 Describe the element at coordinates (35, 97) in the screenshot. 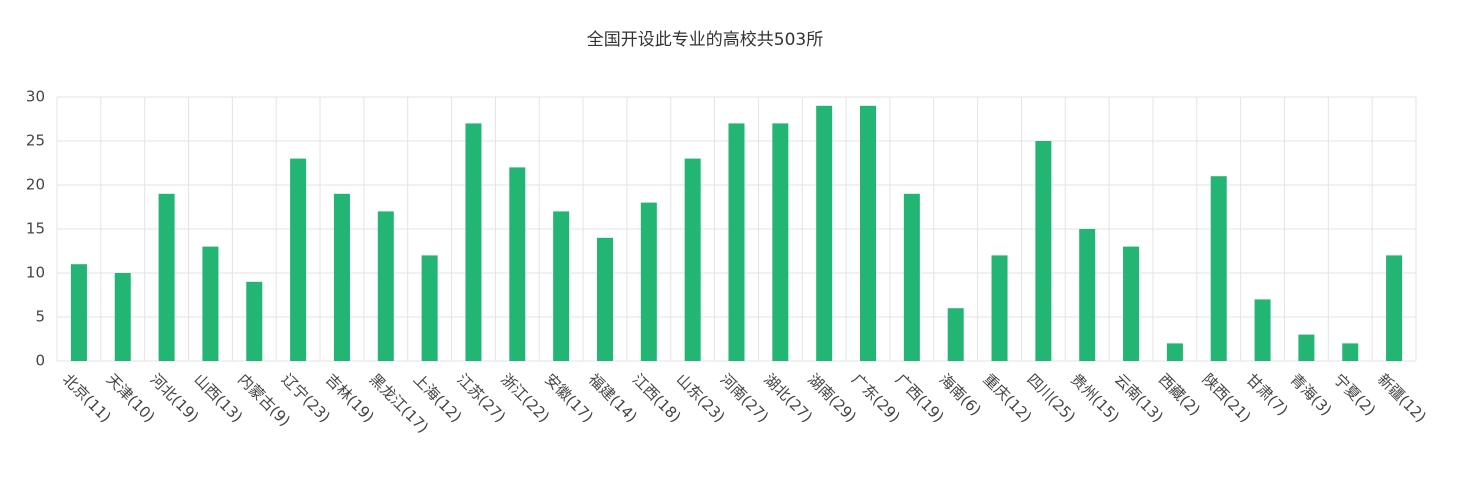

I see `y-tick-label: 30` at that location.